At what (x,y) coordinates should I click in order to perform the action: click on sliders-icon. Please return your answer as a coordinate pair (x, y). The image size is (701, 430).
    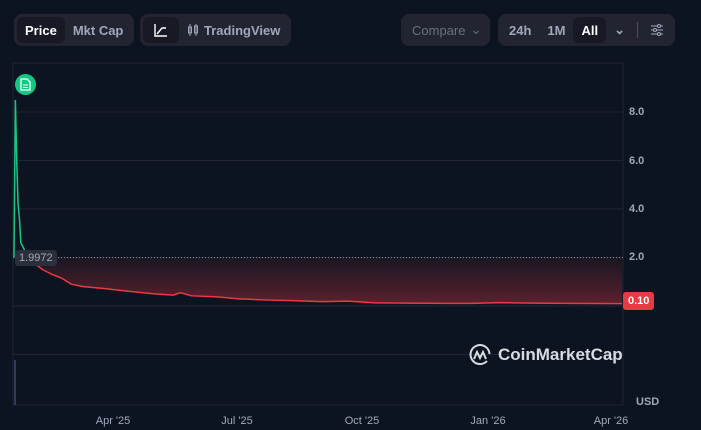
    Looking at the image, I should click on (657, 30).